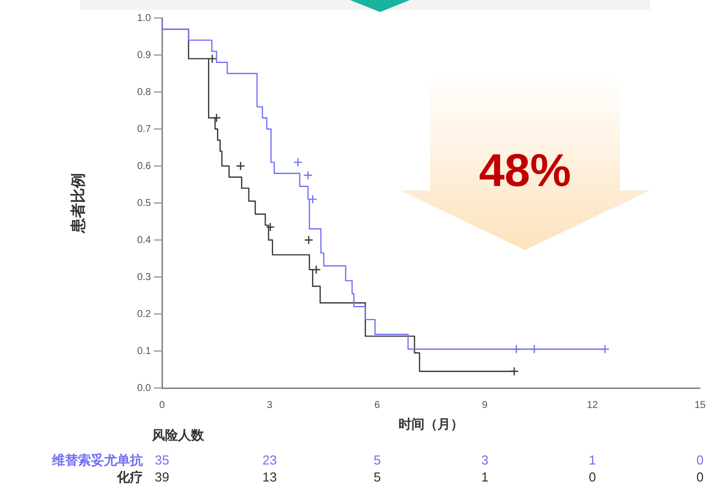 This screenshot has width=713, height=488. Describe the element at coordinates (144, 388) in the screenshot. I see `y-tick-label: 0.0` at that location.